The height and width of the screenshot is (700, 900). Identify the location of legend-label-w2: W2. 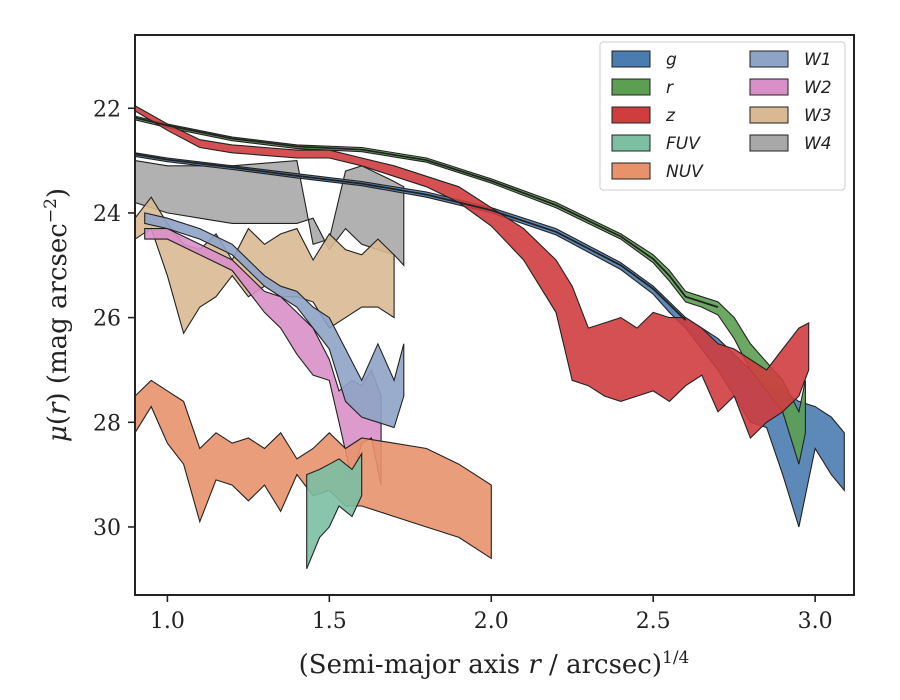
(818, 88).